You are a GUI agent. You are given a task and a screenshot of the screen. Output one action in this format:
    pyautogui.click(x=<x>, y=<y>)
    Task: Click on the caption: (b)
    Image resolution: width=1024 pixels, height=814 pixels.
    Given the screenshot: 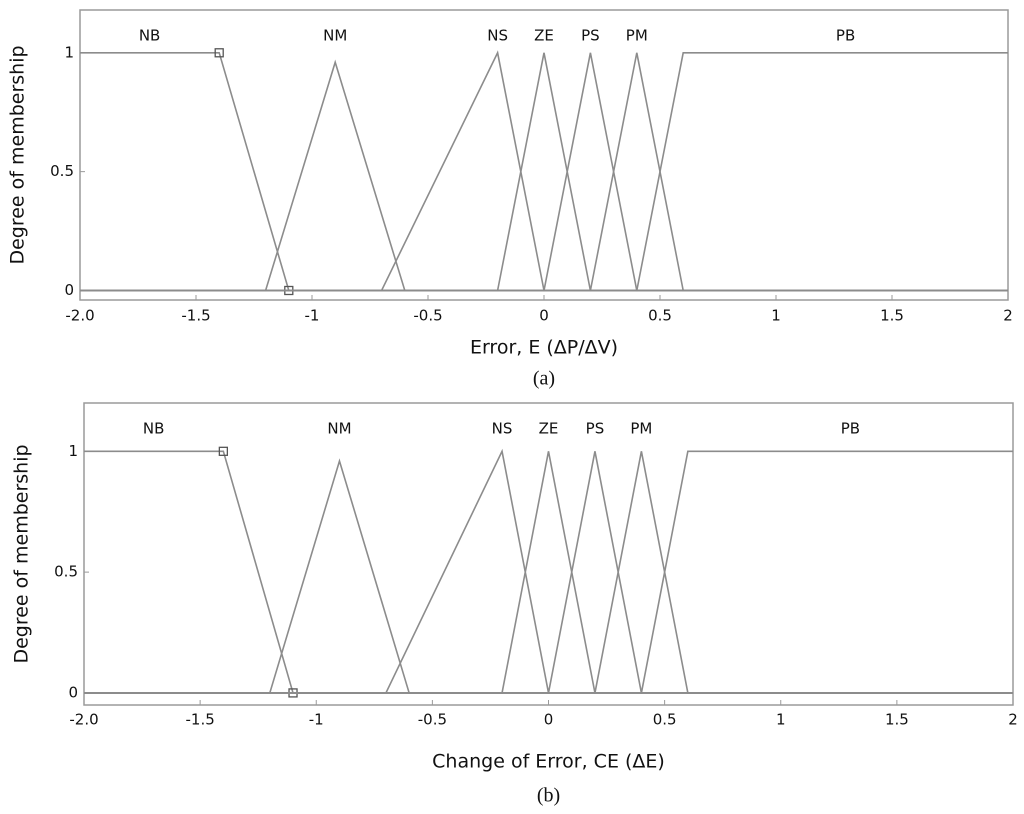 What is the action you would take?
    pyautogui.click(x=548, y=796)
    